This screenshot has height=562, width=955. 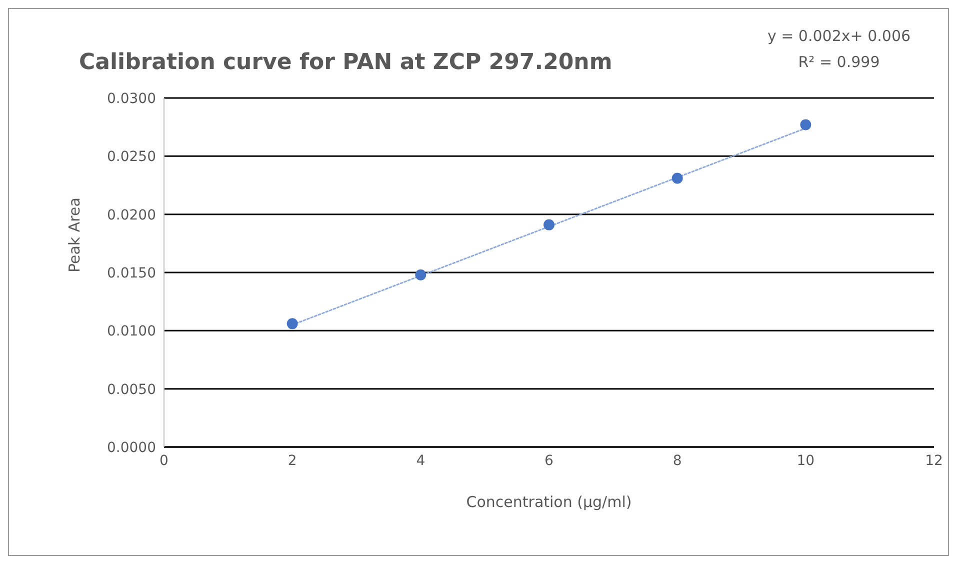 What do you see at coordinates (549, 460) in the screenshot?
I see `x-tick-label: 6` at bounding box center [549, 460].